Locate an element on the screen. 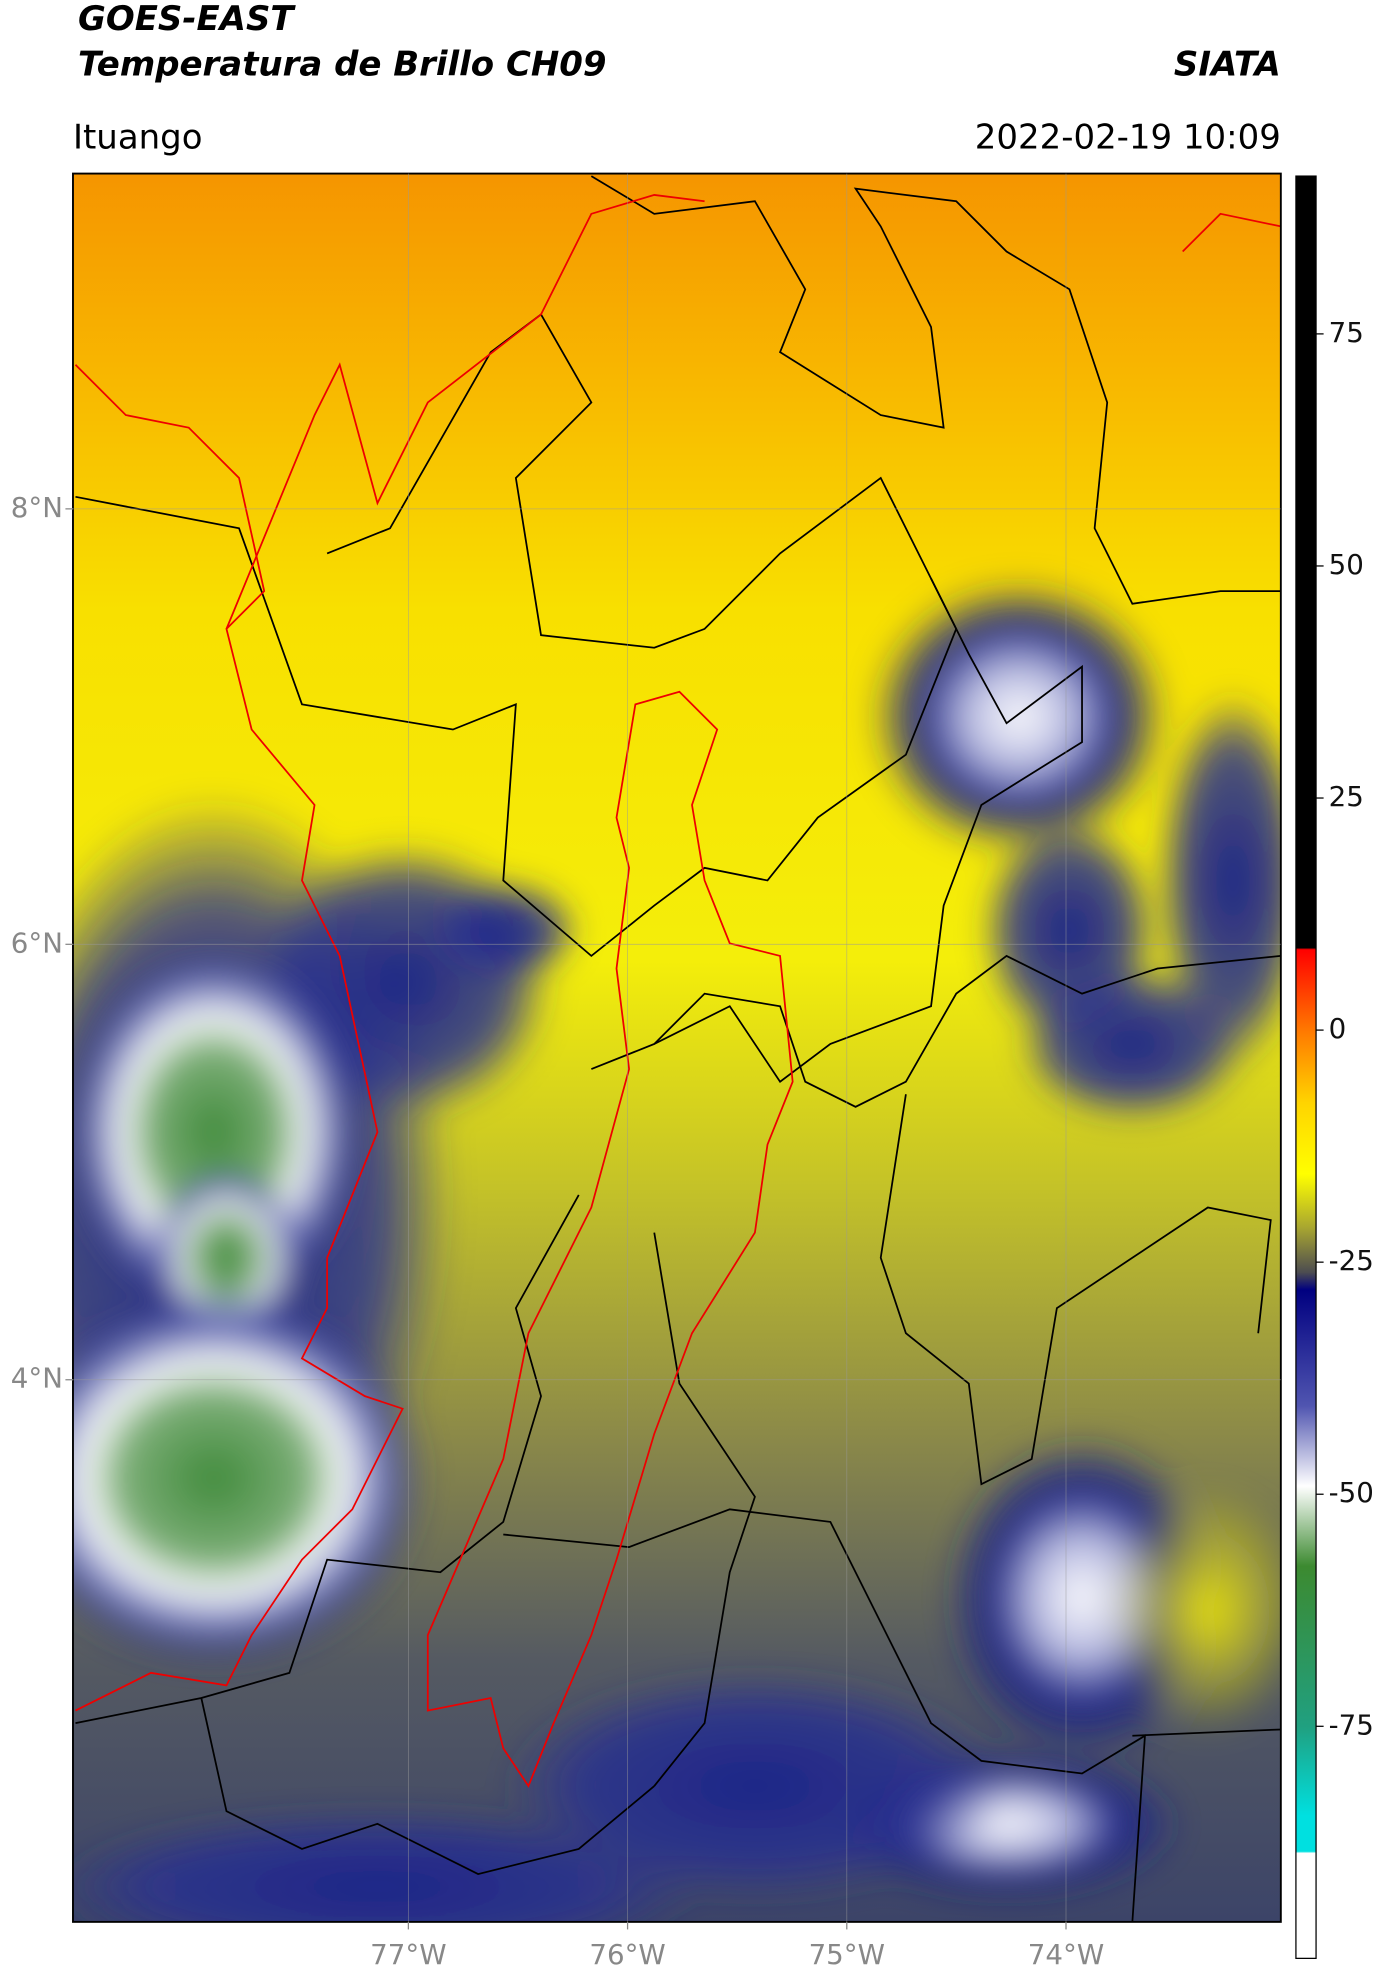 Image resolution: width=1384 pixels, height=1981 pixels. colorbar-label: -50 is located at coordinates (1351, 1492).